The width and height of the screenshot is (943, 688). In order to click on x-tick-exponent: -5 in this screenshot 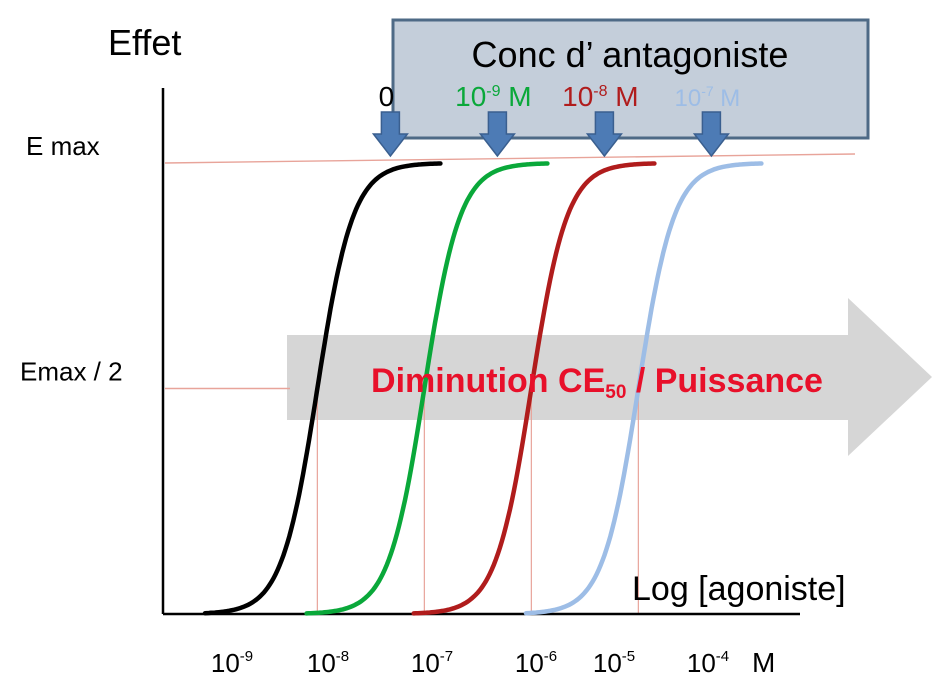, I will do `click(628, 656)`.